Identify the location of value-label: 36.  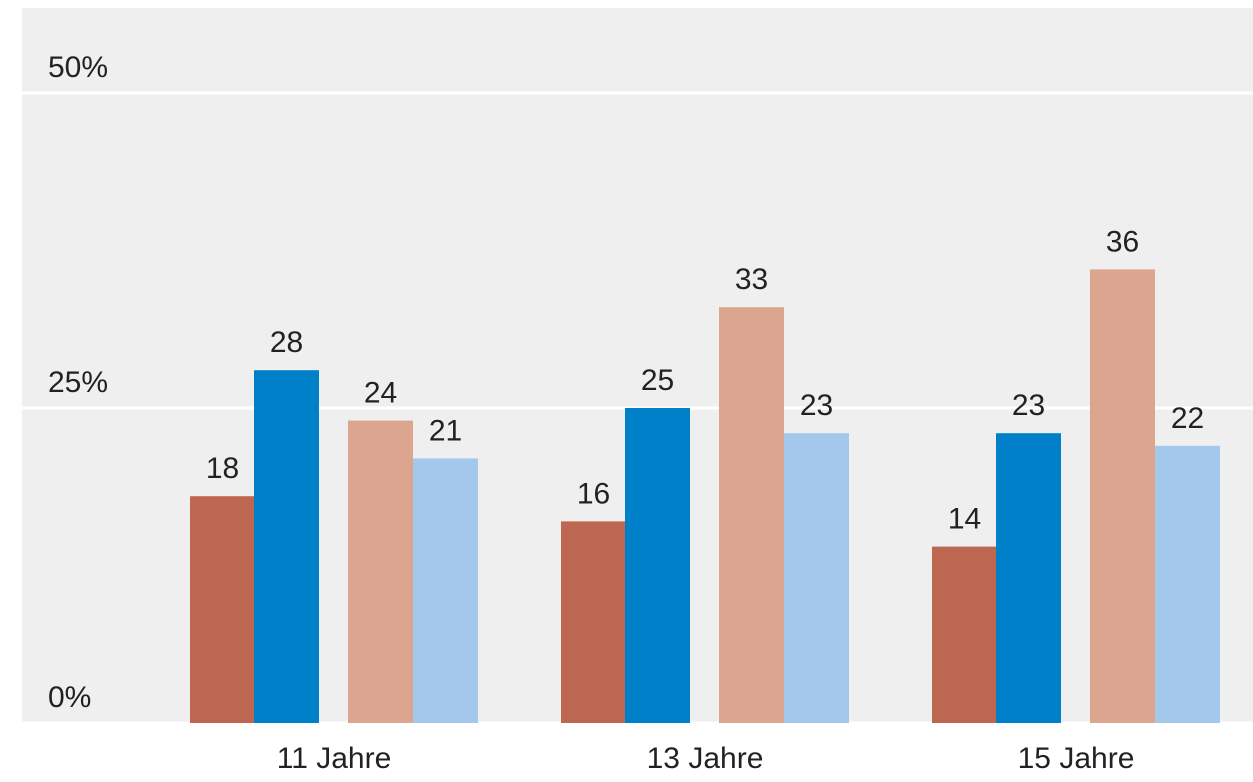
(1122, 241).